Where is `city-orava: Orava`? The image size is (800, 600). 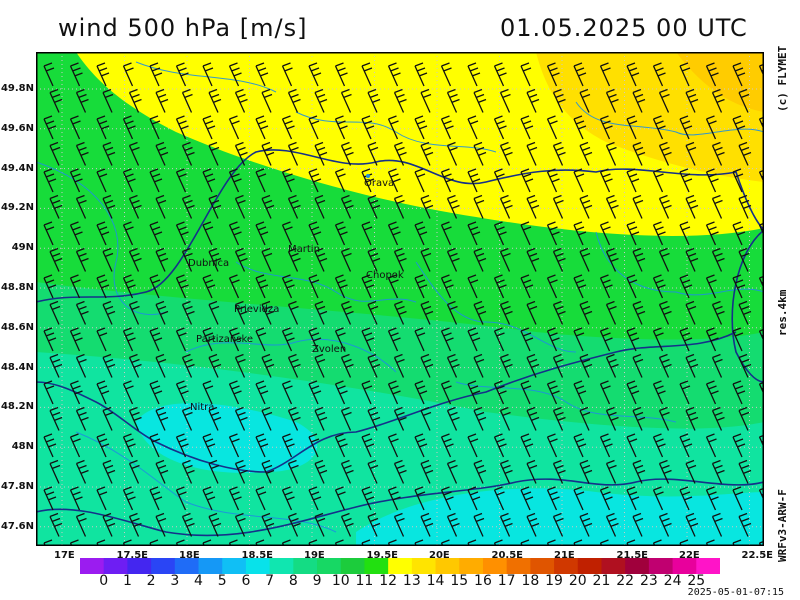
city-orava: Orava is located at coordinates (379, 183).